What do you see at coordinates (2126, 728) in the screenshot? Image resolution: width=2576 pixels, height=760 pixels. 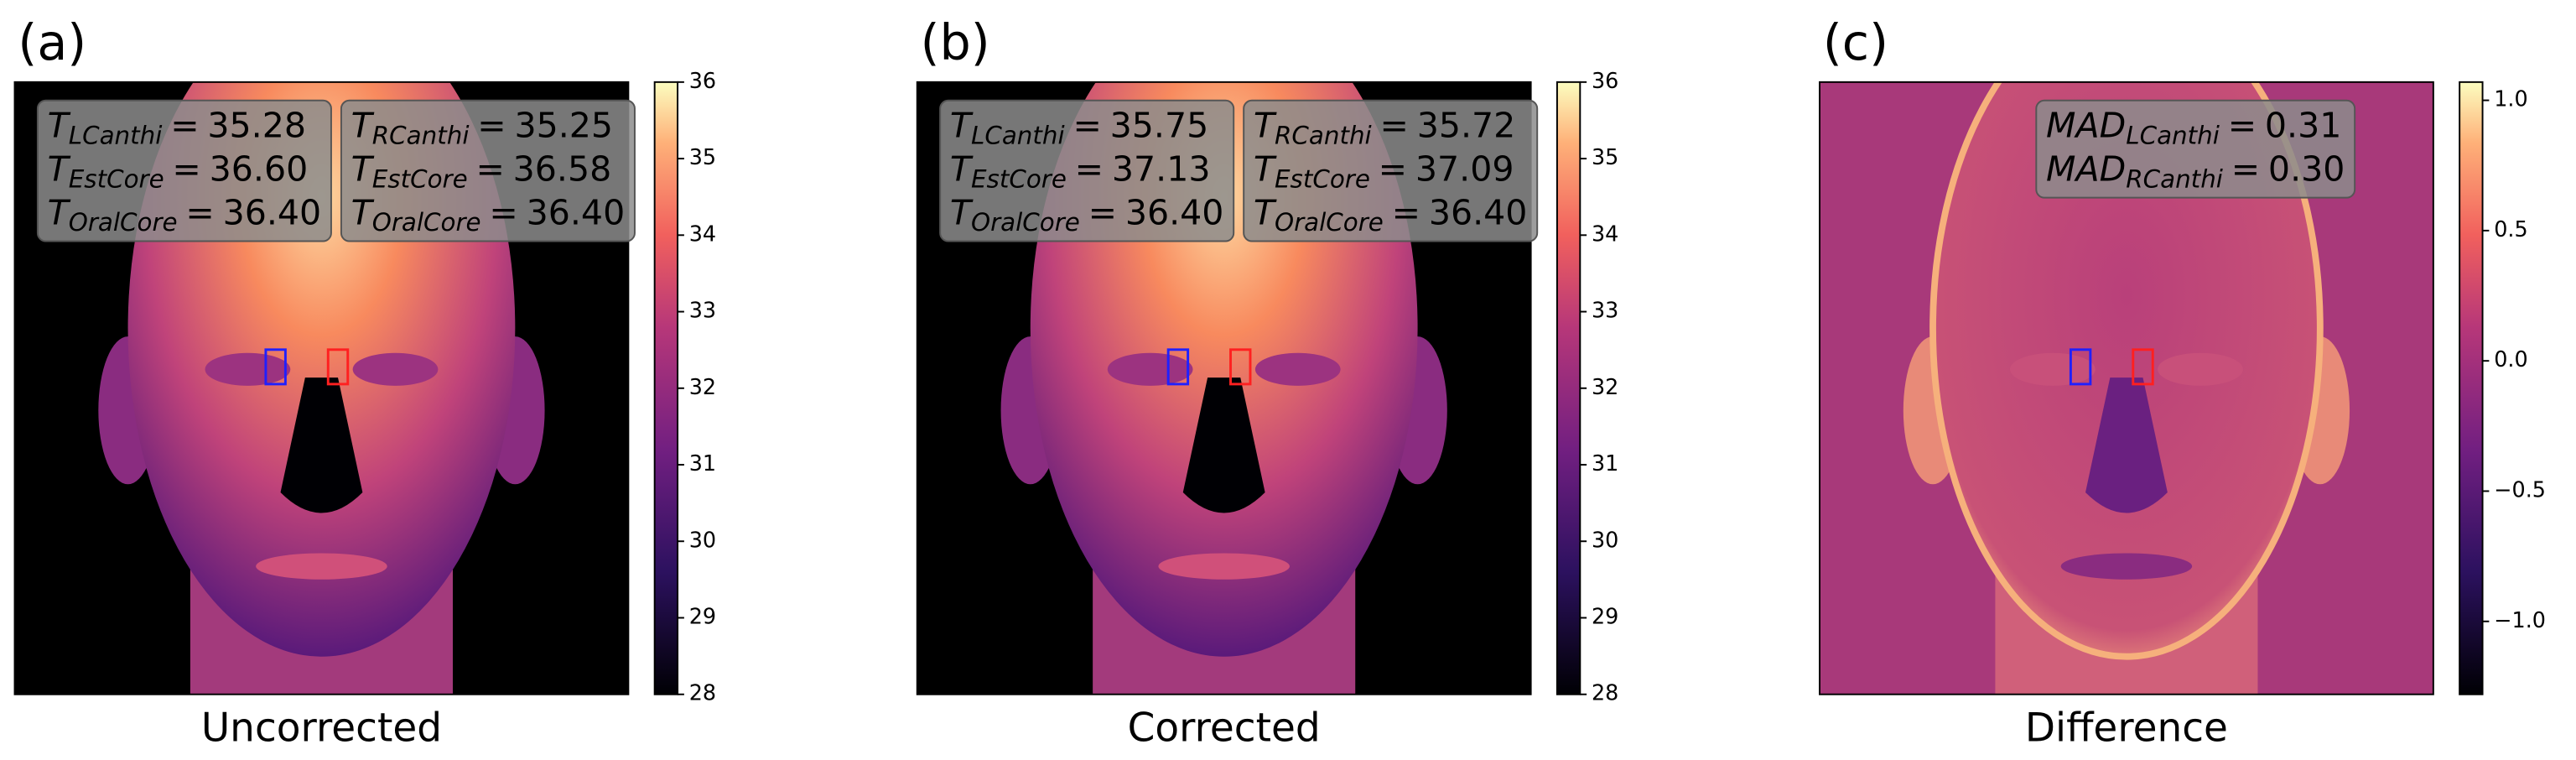 I see `x-axis-label: Difference` at bounding box center [2126, 728].